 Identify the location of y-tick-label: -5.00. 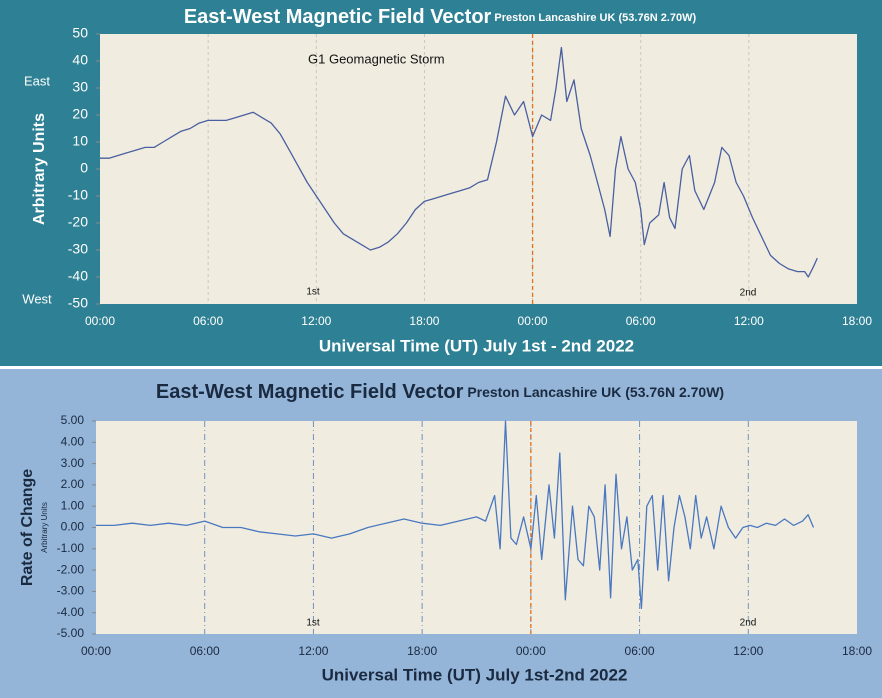
(71, 633).